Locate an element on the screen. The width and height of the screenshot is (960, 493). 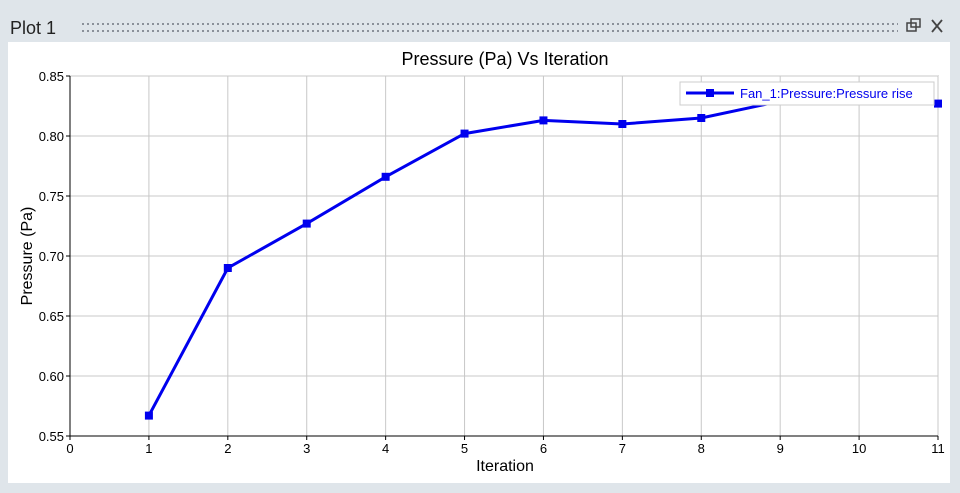
x-tick-label: 3 is located at coordinates (306, 448).